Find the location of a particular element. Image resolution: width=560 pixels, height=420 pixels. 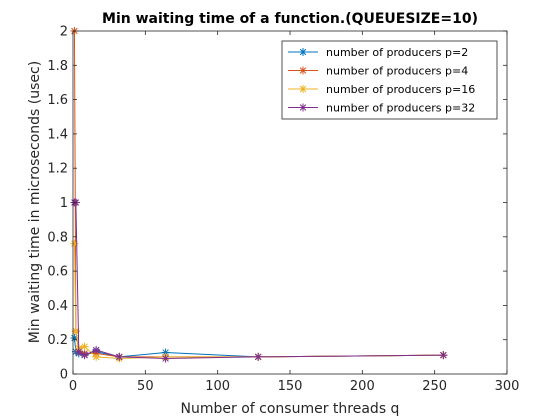

y-tick-label: 0.6 is located at coordinates (57, 272).